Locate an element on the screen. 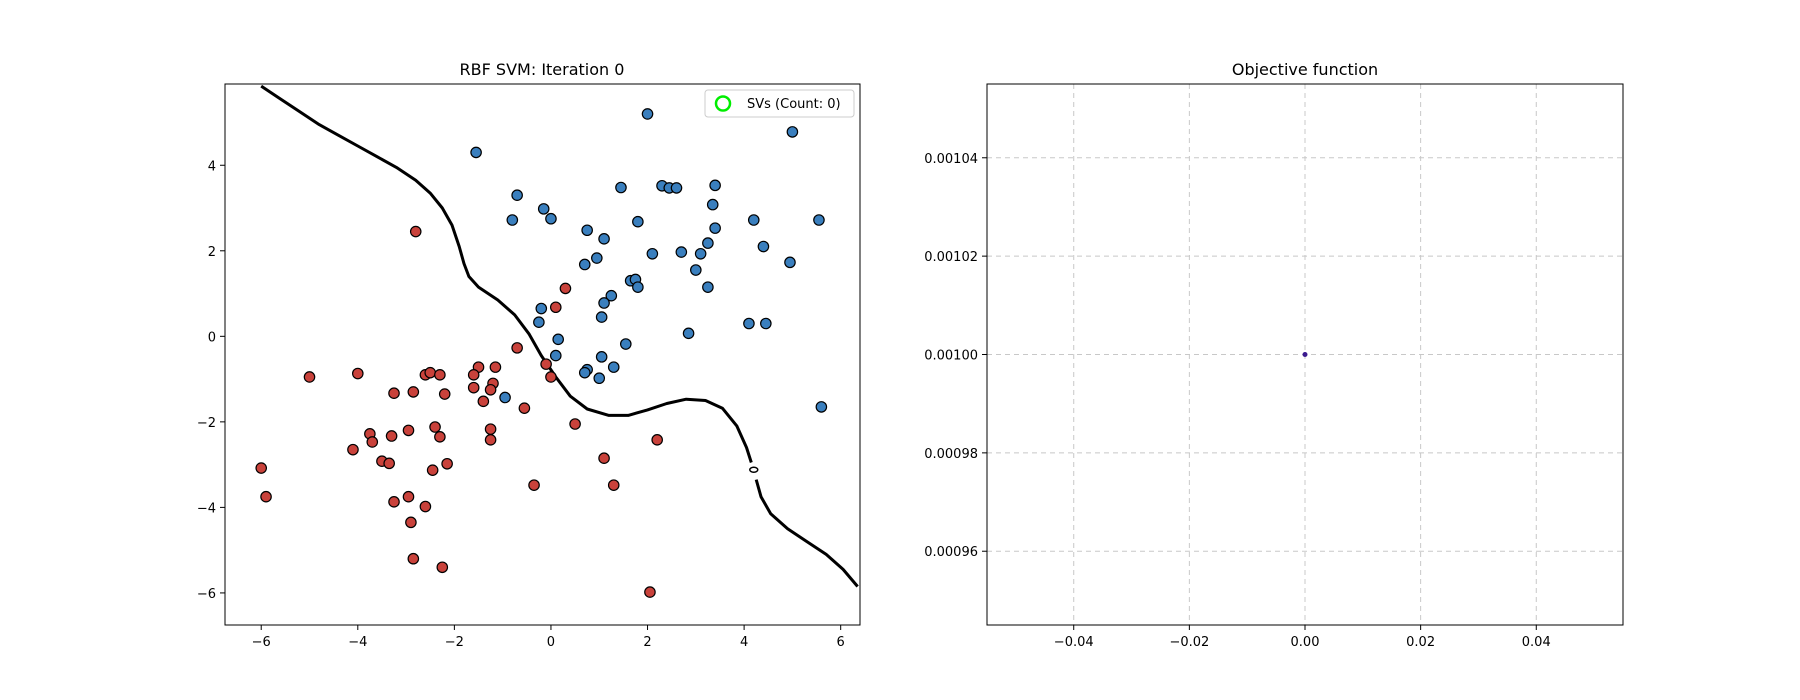 This screenshot has width=1800, height=700. x-tick-label: 4 is located at coordinates (744, 642).